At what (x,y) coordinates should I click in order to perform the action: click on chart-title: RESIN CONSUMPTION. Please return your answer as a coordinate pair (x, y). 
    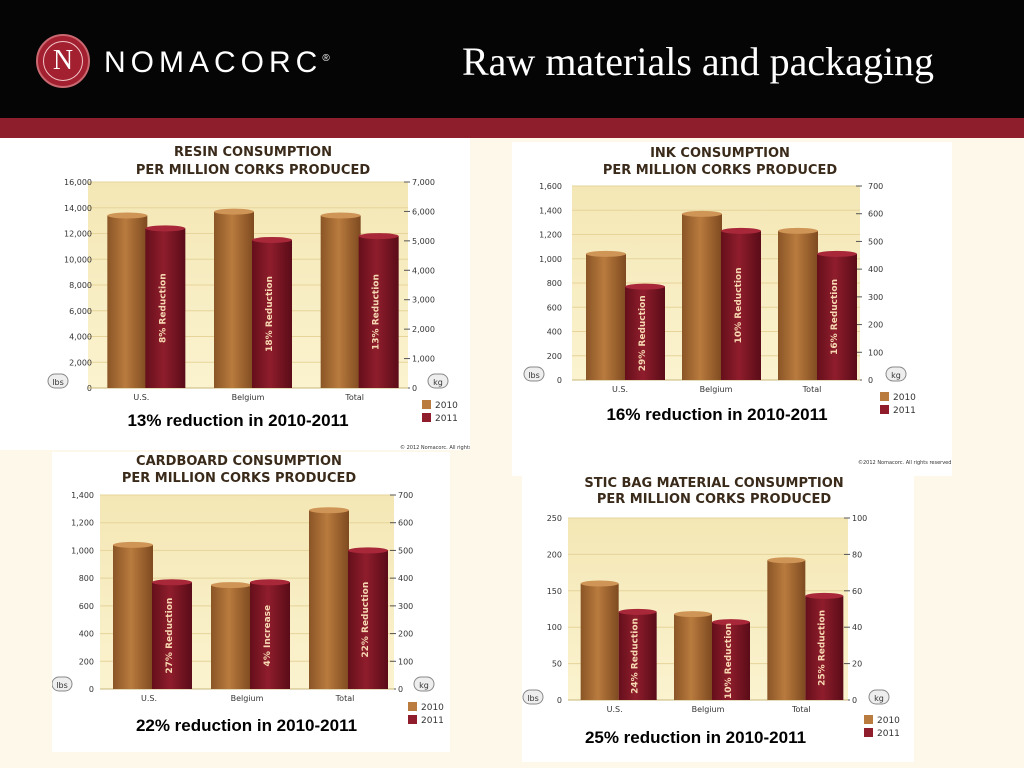
    Looking at the image, I should click on (253, 152).